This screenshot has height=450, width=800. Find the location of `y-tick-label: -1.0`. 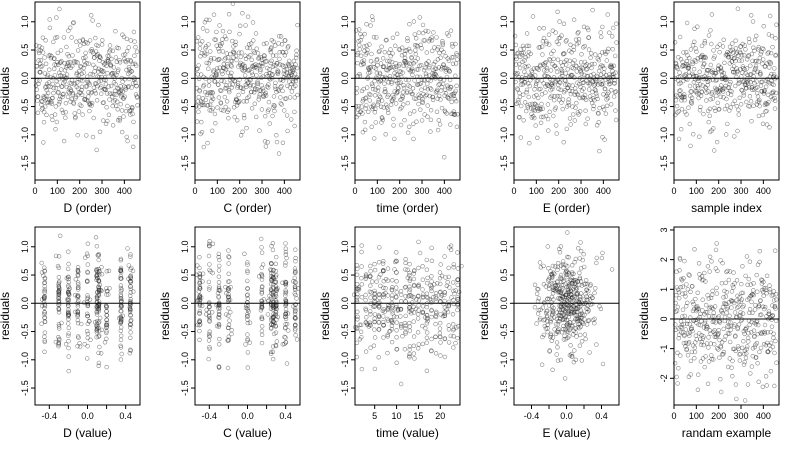

y-tick-label: -1.0 is located at coordinates (185, 360).